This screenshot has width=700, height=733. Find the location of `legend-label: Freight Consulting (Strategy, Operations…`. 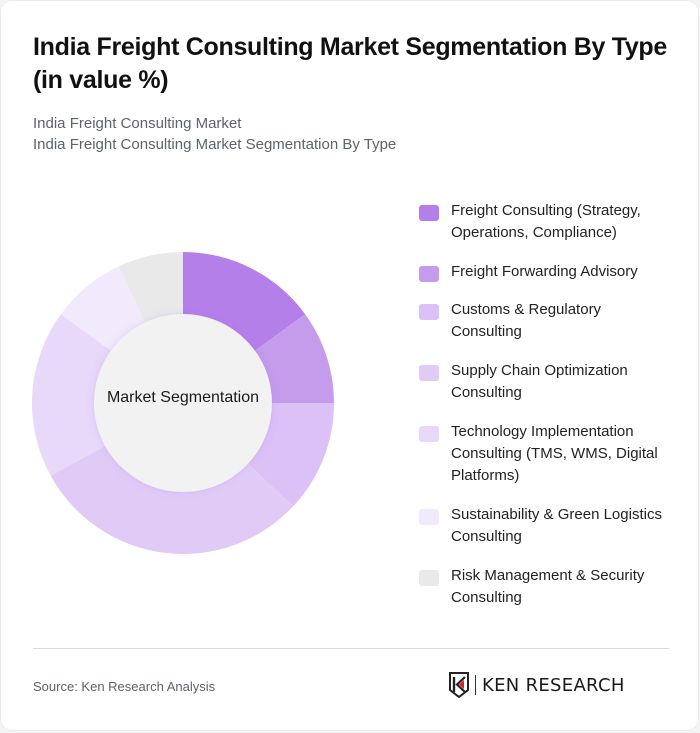

legend-label: Freight Consulting (Strategy, Operations… is located at coordinates (546, 221).